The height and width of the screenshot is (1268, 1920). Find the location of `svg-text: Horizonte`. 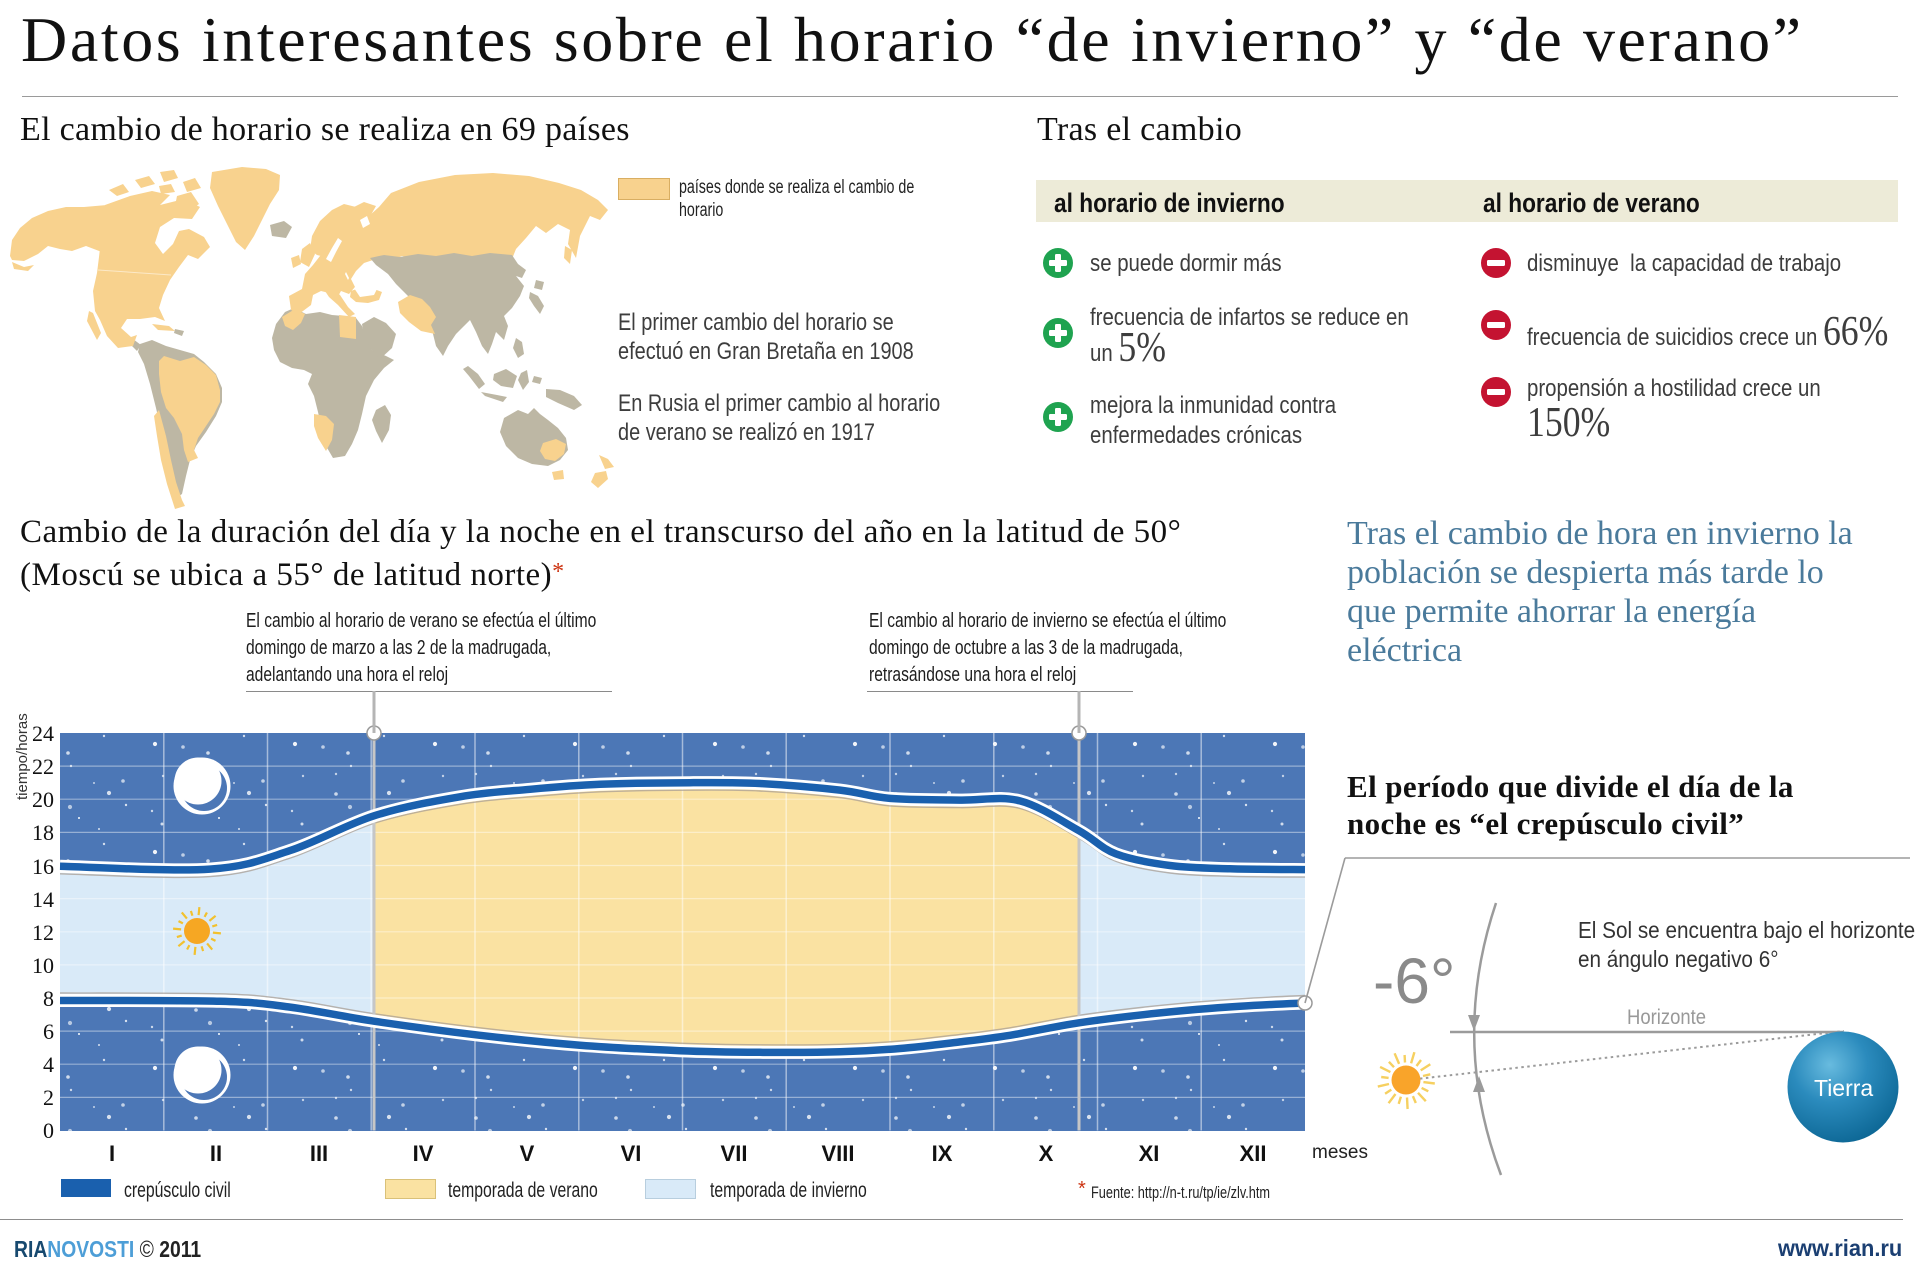

svg-text: Horizonte is located at coordinates (1666, 1017).